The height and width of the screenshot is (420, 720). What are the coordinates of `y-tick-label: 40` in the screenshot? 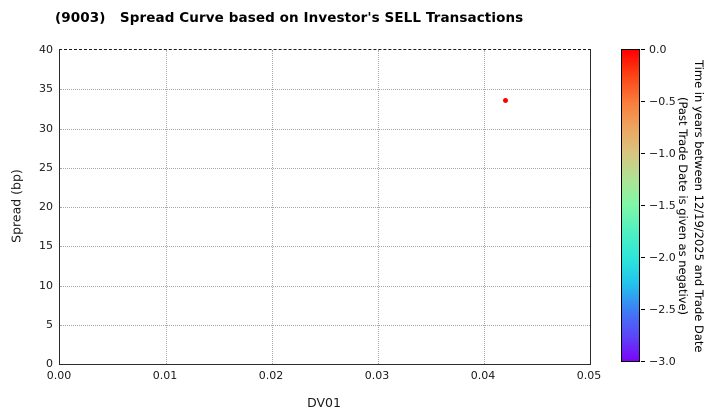 It's located at (46, 49).